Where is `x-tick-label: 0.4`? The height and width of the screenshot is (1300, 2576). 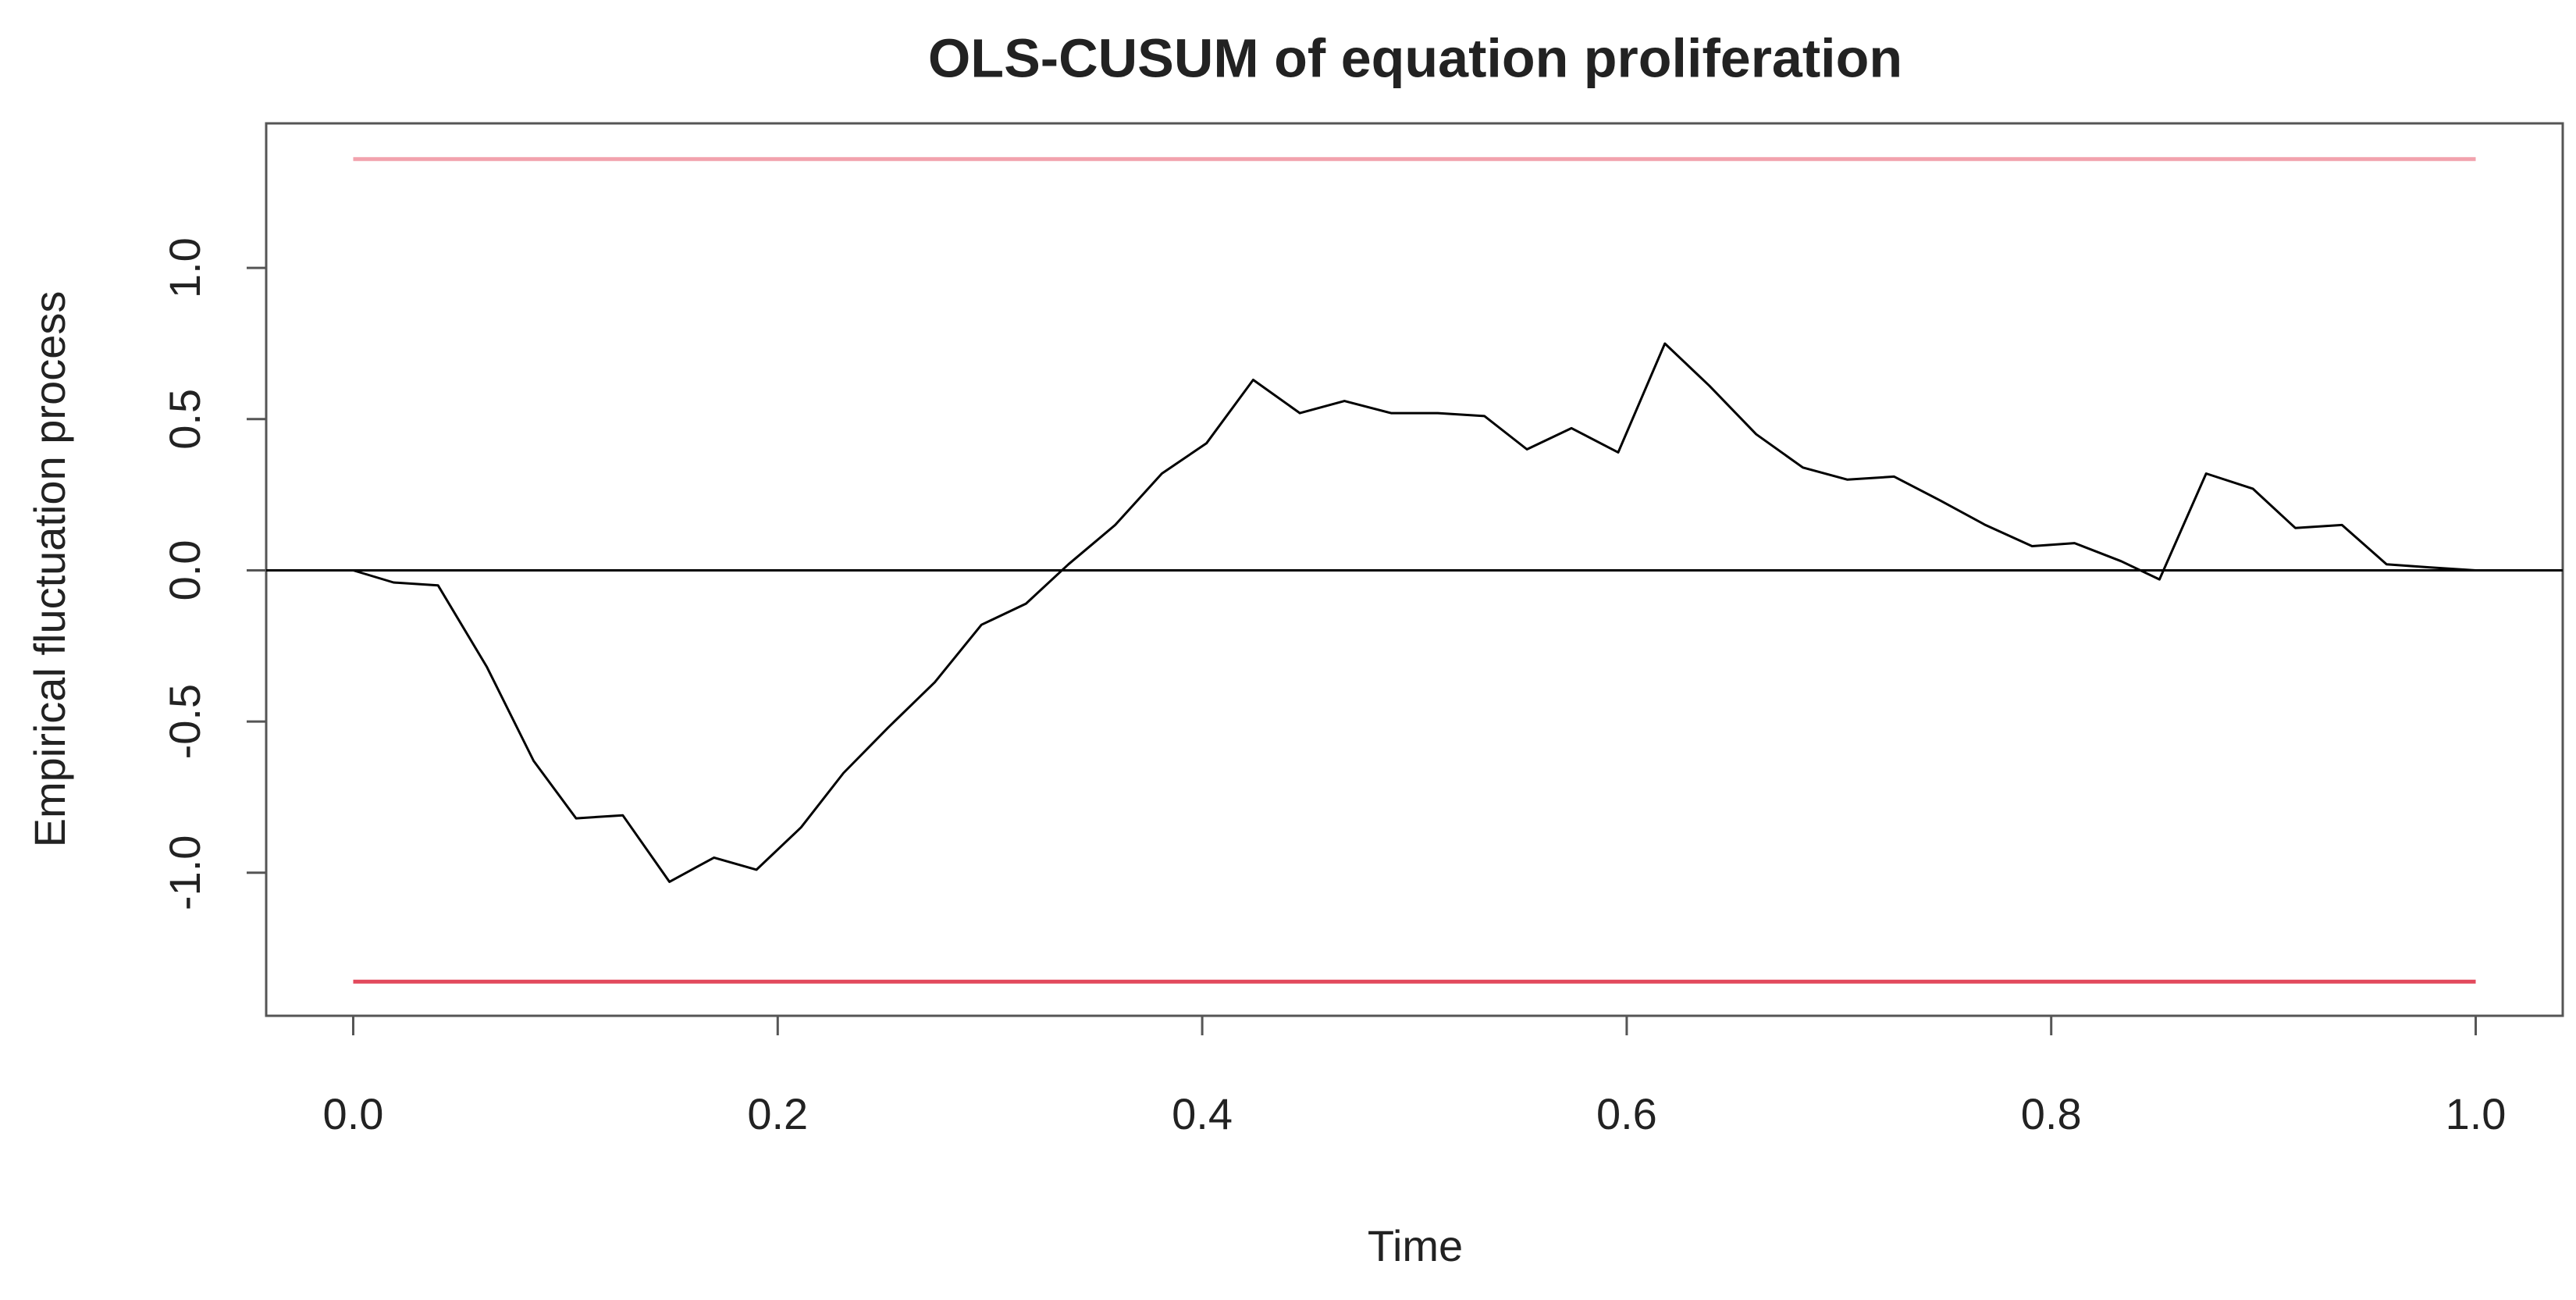 x-tick-label: 0.4 is located at coordinates (1202, 1113).